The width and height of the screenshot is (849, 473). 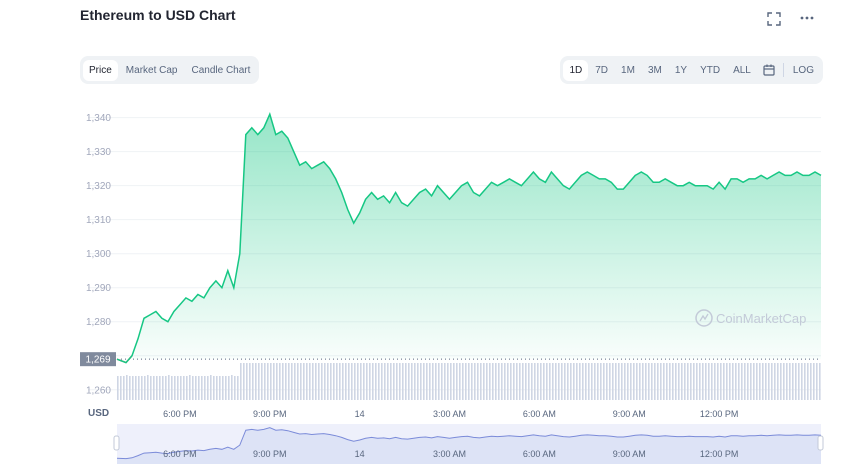 What do you see at coordinates (803, 70) in the screenshot?
I see `log-scale-button: LOG` at bounding box center [803, 70].